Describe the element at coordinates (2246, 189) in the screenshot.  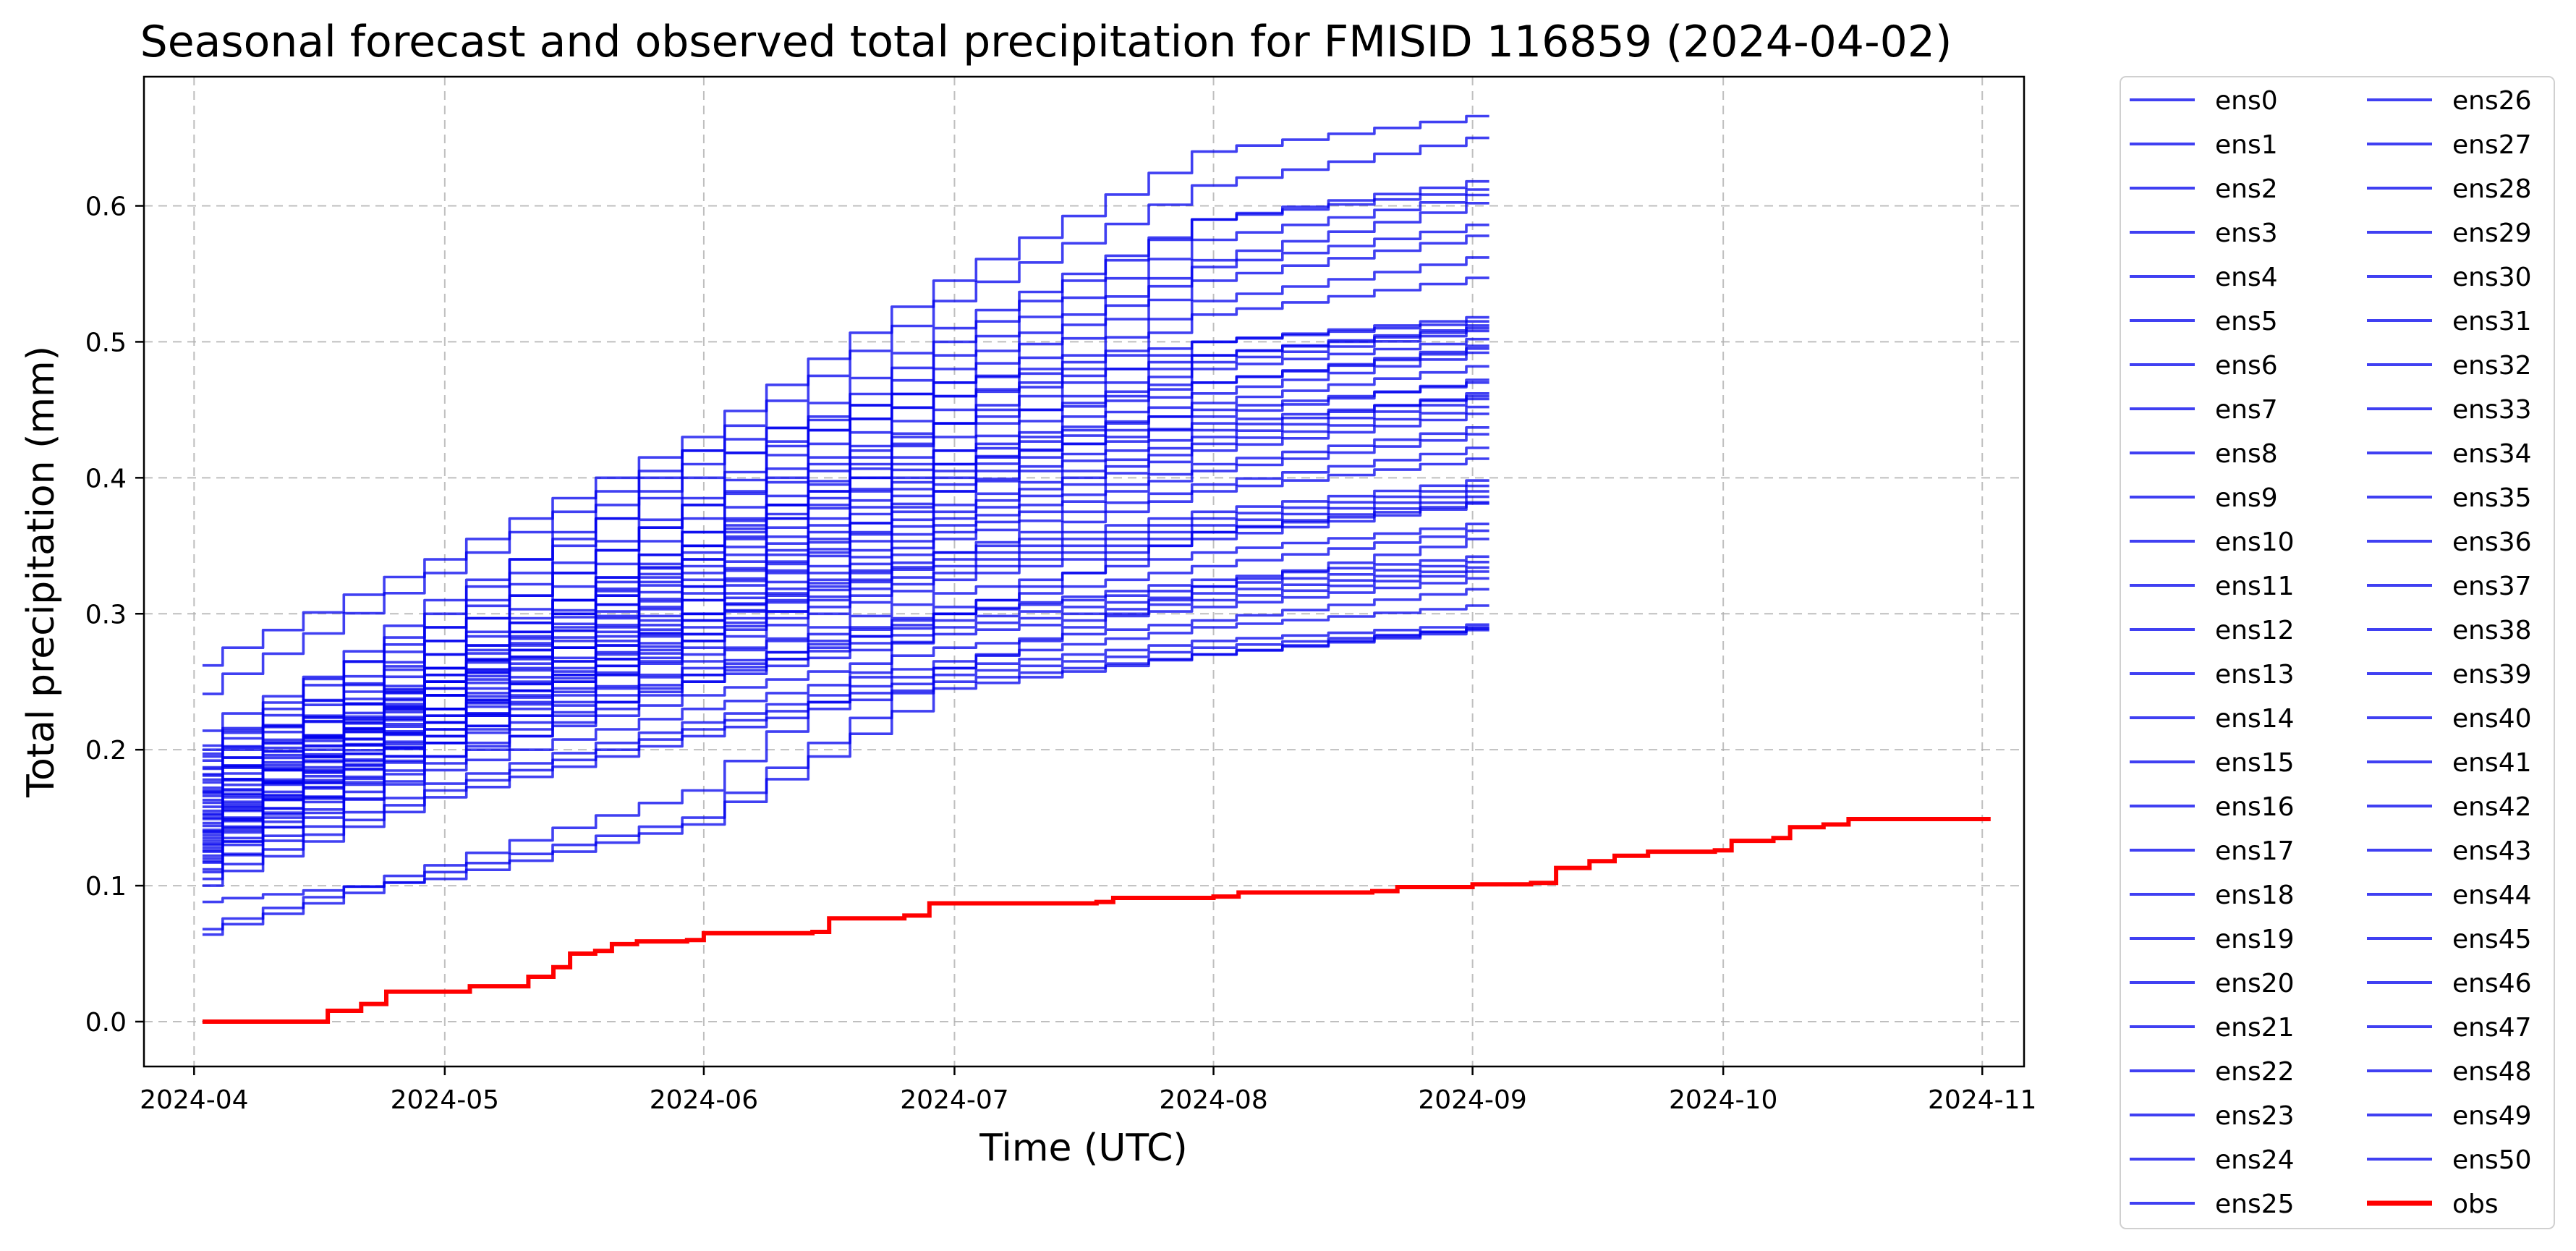
I see `legend-label-ens2: ens2` at that location.